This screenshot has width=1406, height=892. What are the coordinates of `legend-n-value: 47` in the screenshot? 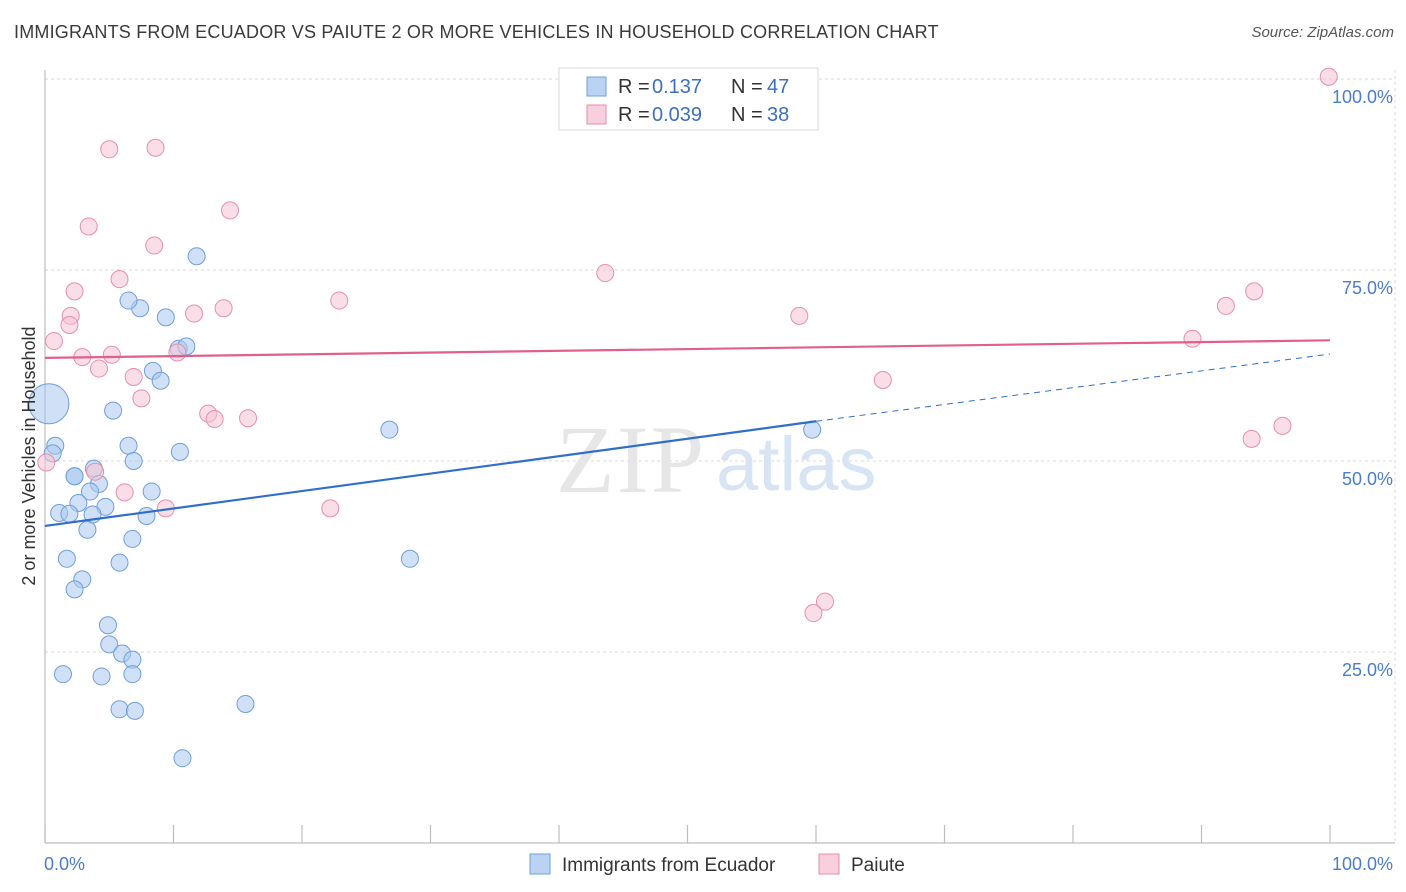 It's located at (778, 87).